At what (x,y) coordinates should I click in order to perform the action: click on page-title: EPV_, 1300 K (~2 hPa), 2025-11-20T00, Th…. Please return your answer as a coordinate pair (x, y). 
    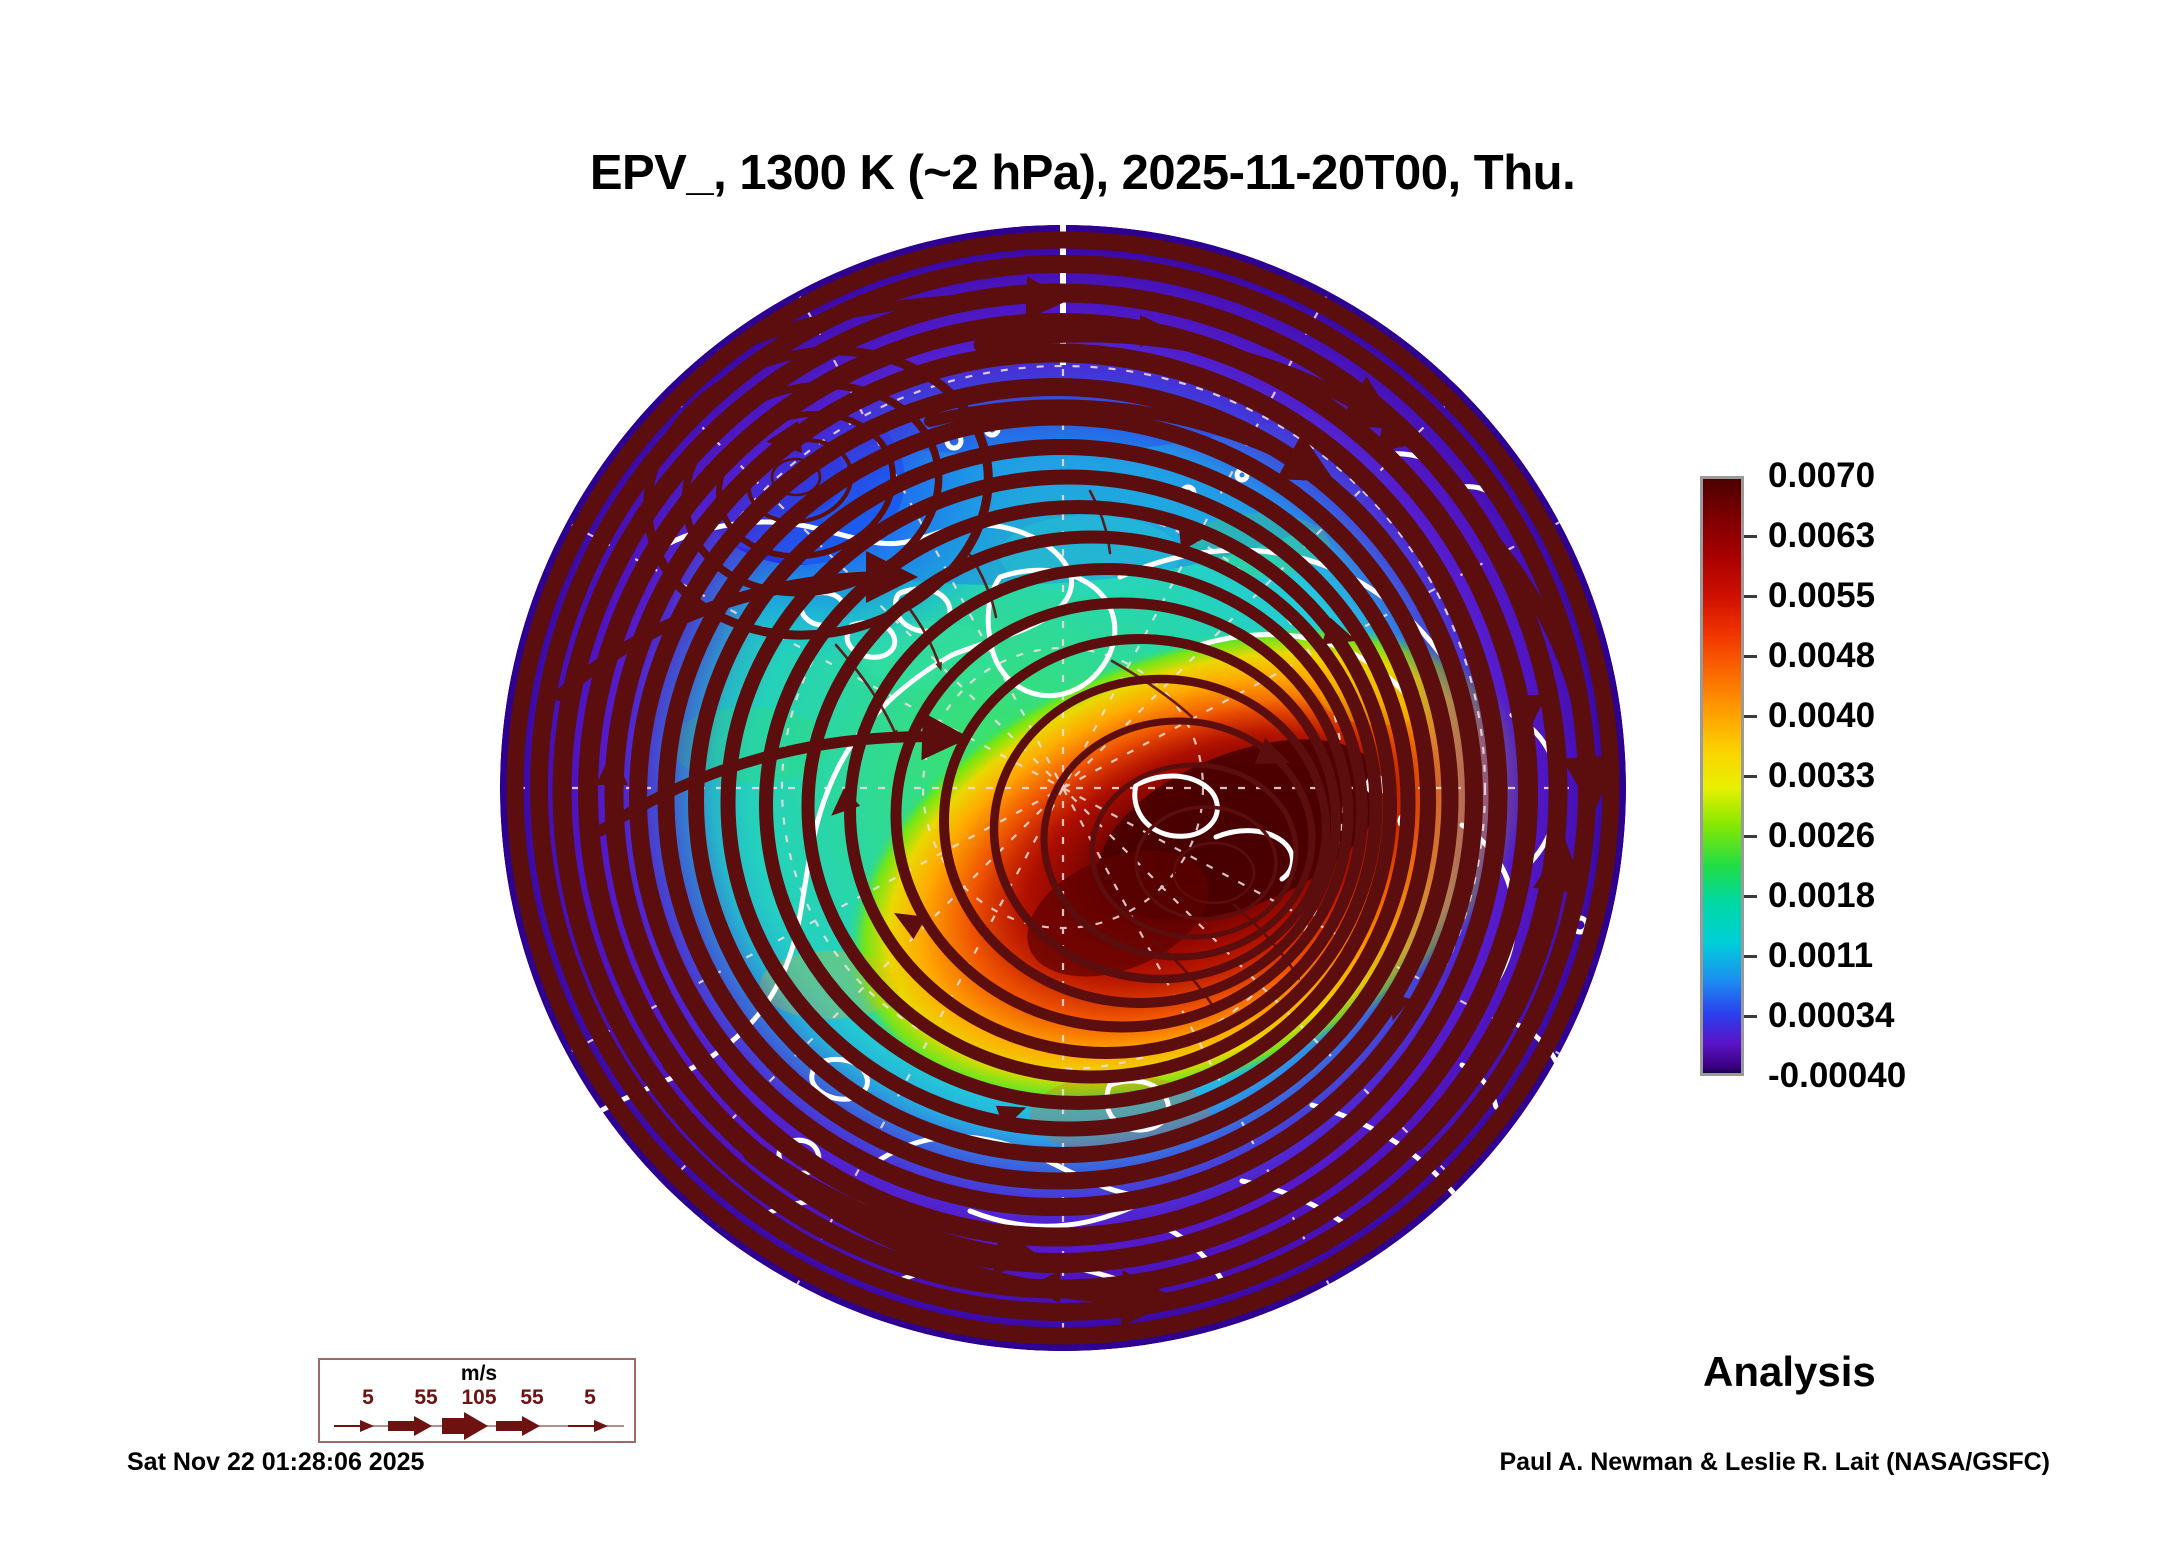
    Looking at the image, I should click on (1082, 173).